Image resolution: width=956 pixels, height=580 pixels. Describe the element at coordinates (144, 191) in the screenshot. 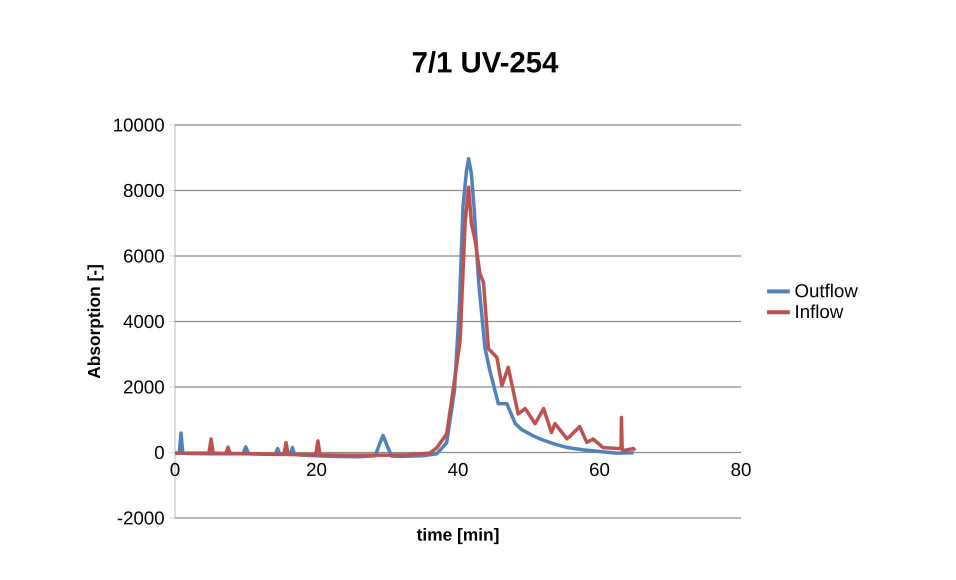

I see `y-tick-label: 8000` at that location.